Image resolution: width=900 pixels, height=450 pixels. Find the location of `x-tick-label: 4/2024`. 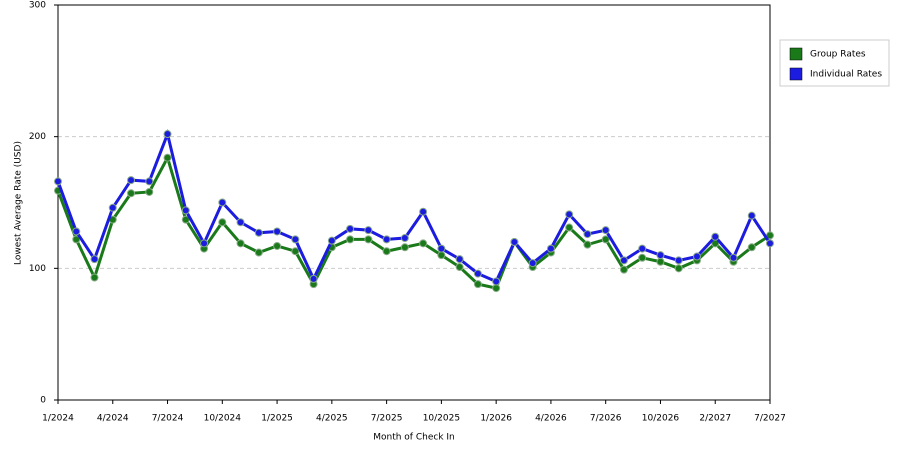

x-tick-label: 4/2024 is located at coordinates (113, 419).